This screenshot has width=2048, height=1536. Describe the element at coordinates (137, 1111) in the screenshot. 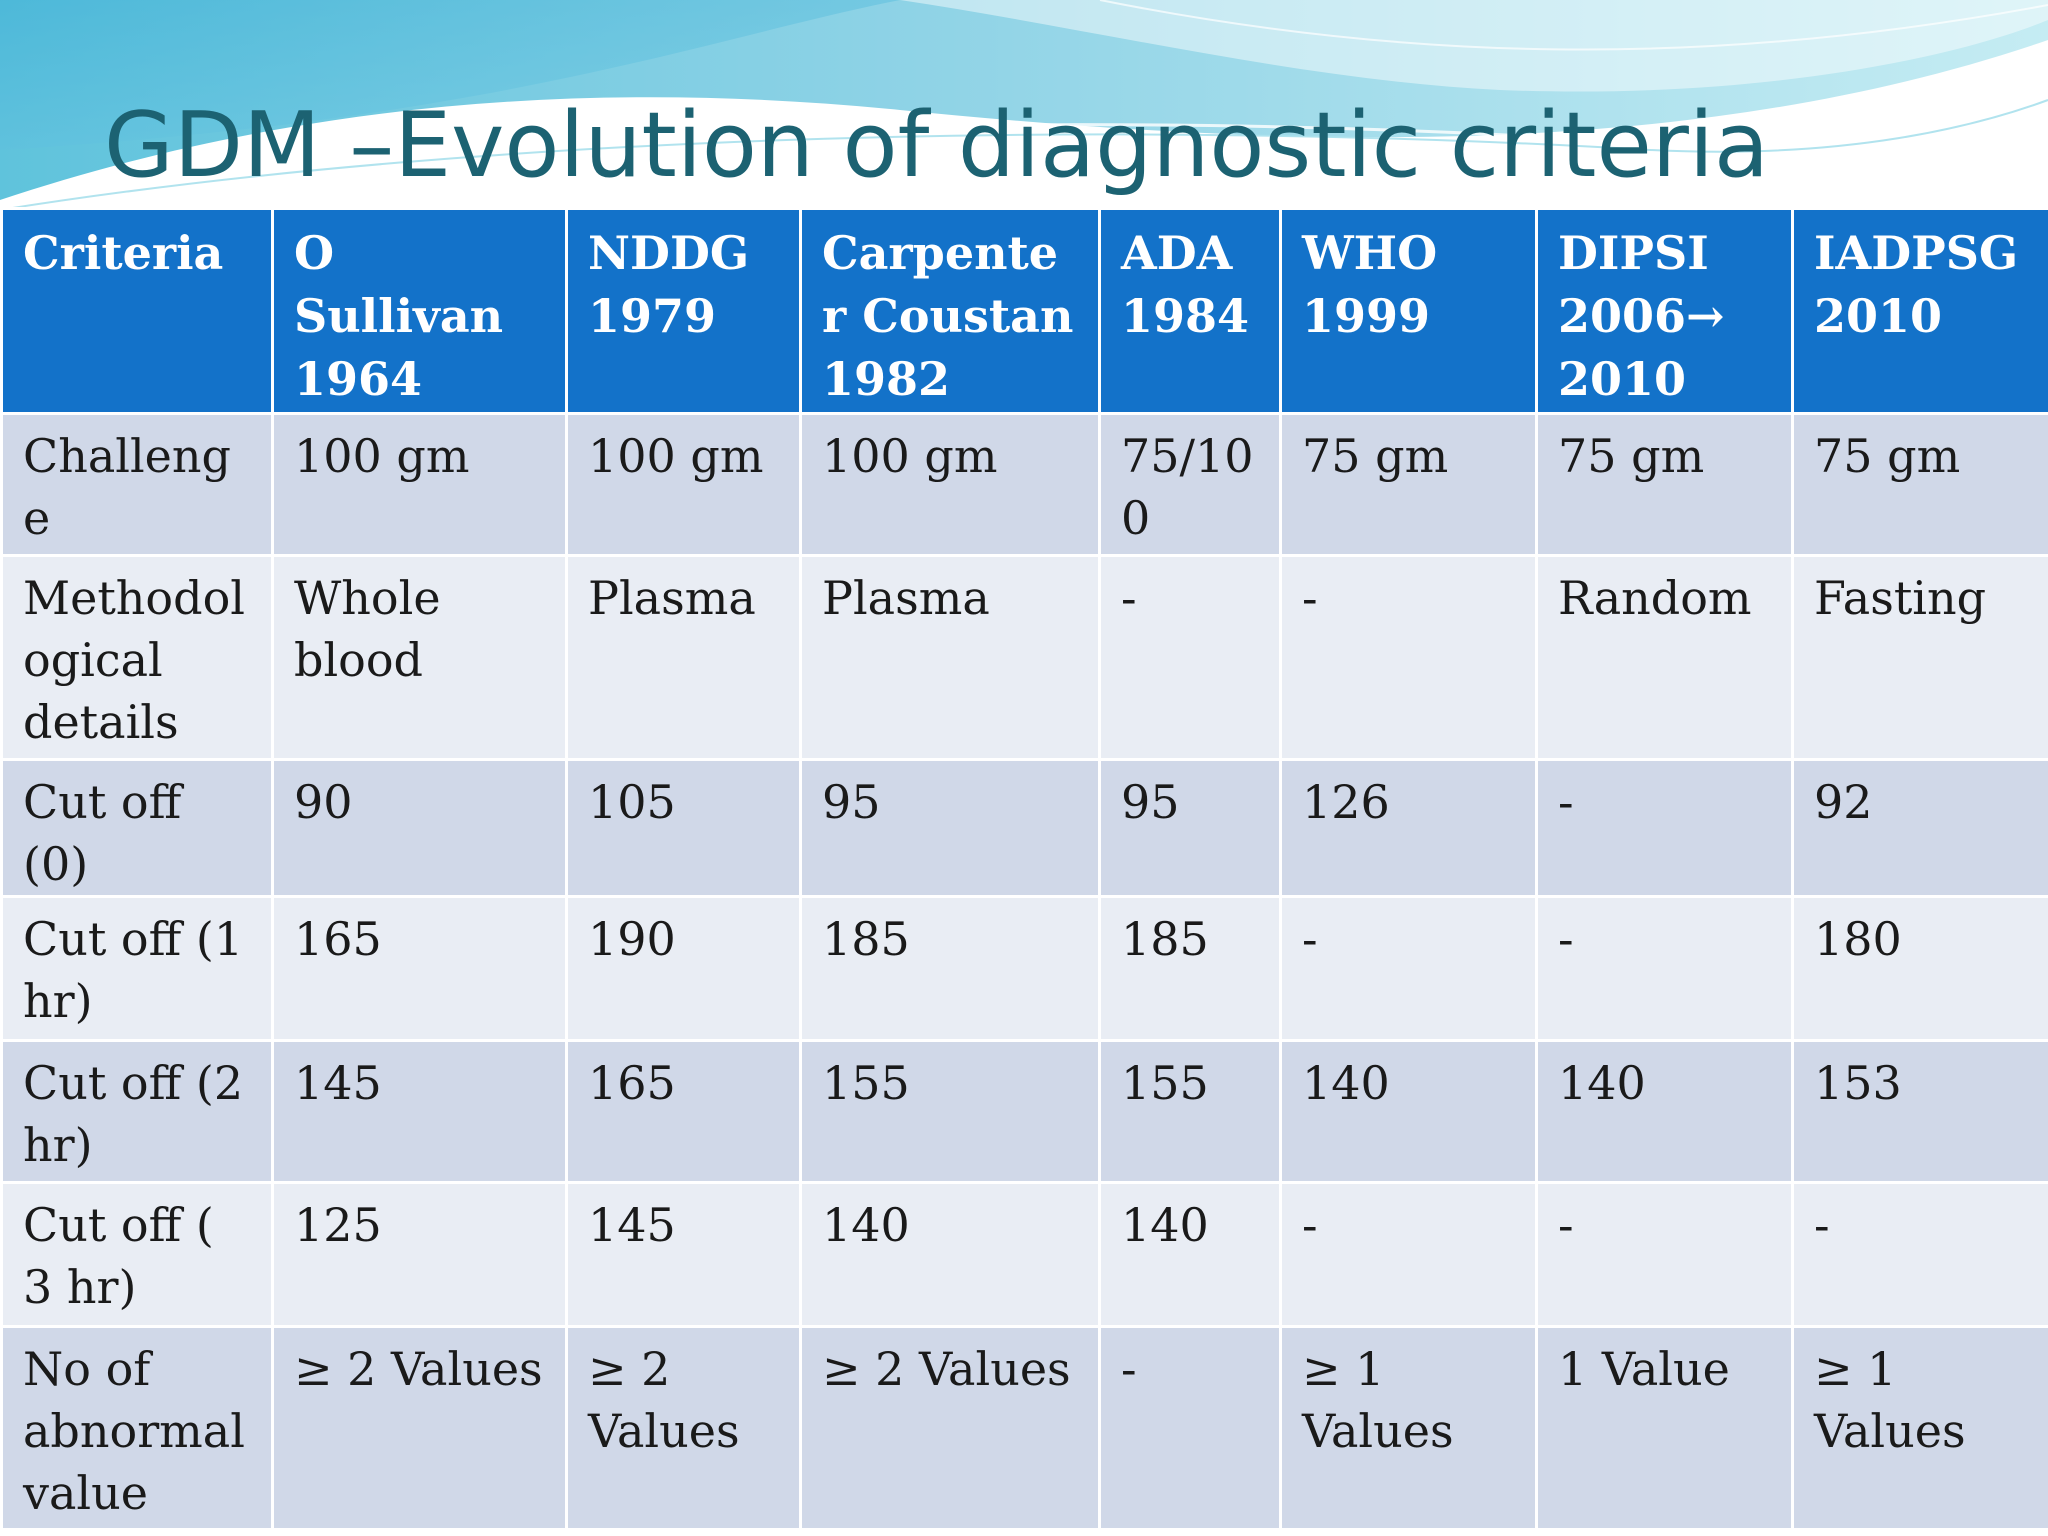

I see `row-label: Cut off (2 hr)` at that location.